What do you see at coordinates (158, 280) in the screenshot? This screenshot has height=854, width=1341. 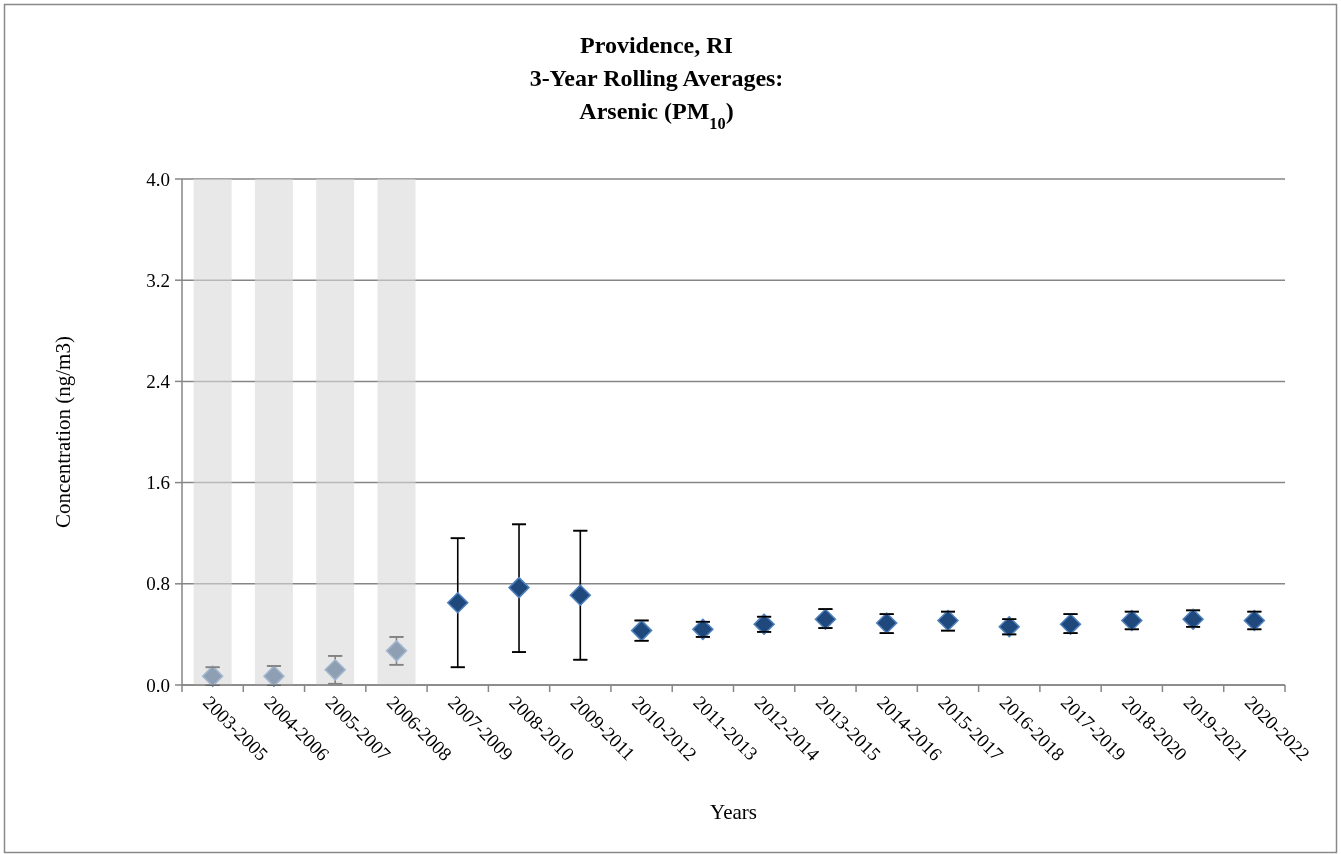 I see `y-tick-label: 3.2` at bounding box center [158, 280].